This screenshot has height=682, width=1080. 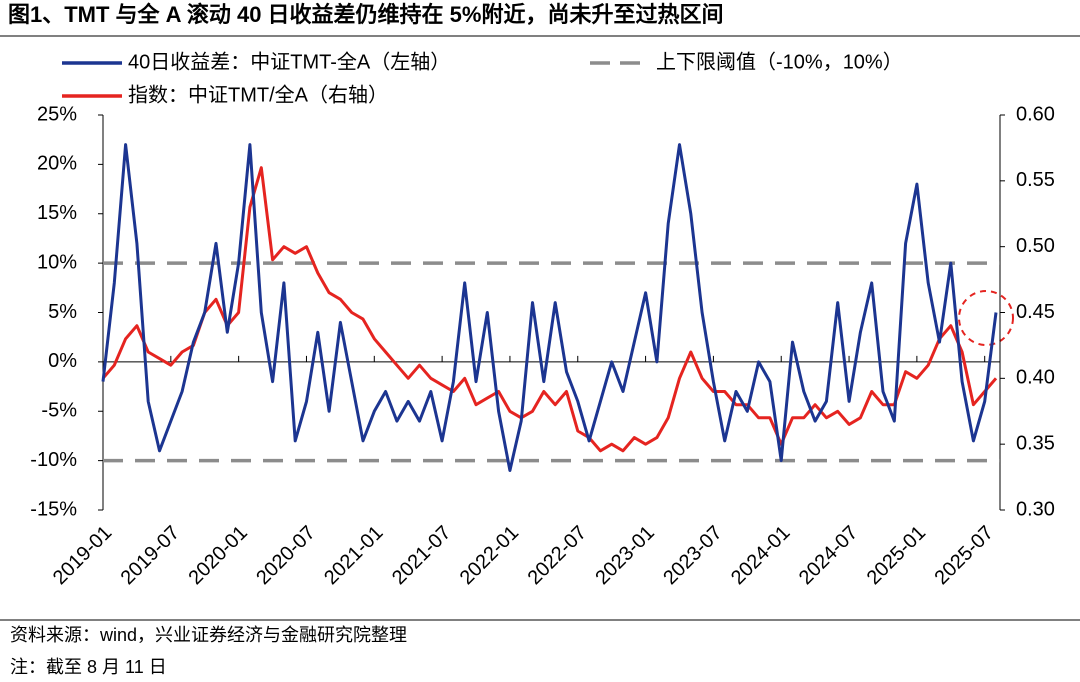 What do you see at coordinates (150, 555) in the screenshot?
I see `x-tick-label: 2019-07` at bounding box center [150, 555].